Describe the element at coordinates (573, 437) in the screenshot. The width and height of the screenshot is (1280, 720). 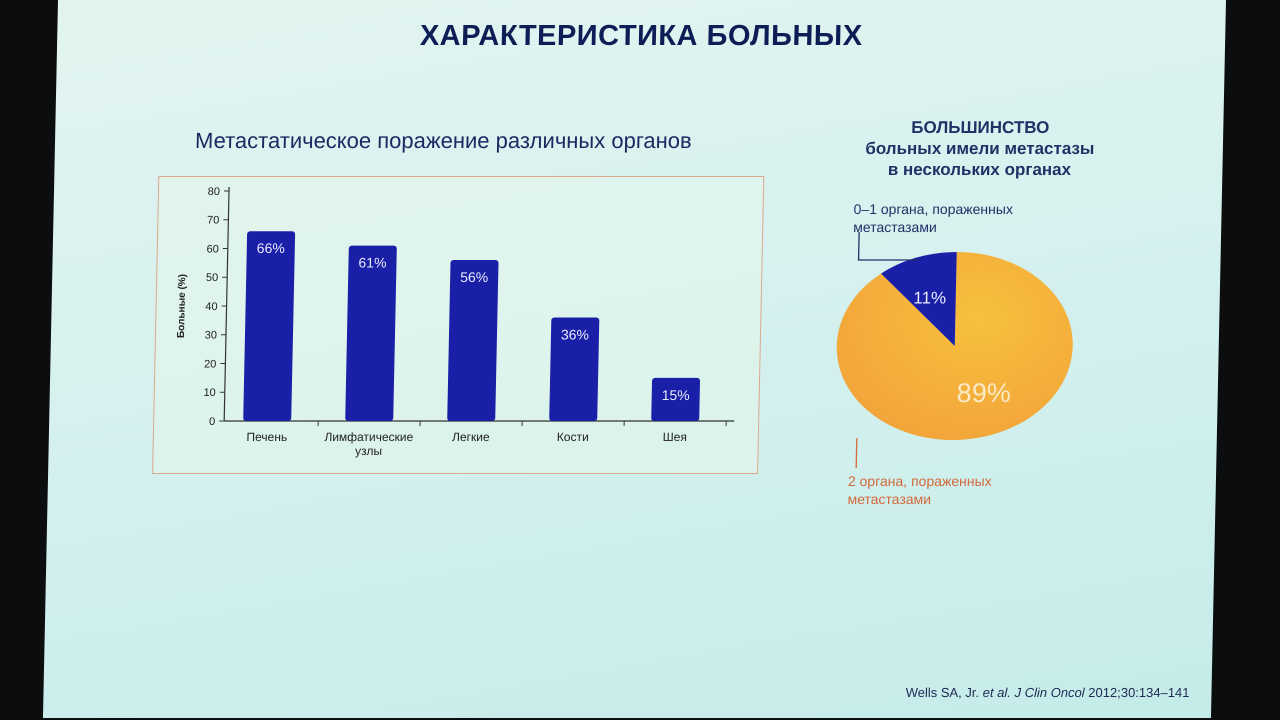
I see `x-category-label: Кости` at that location.